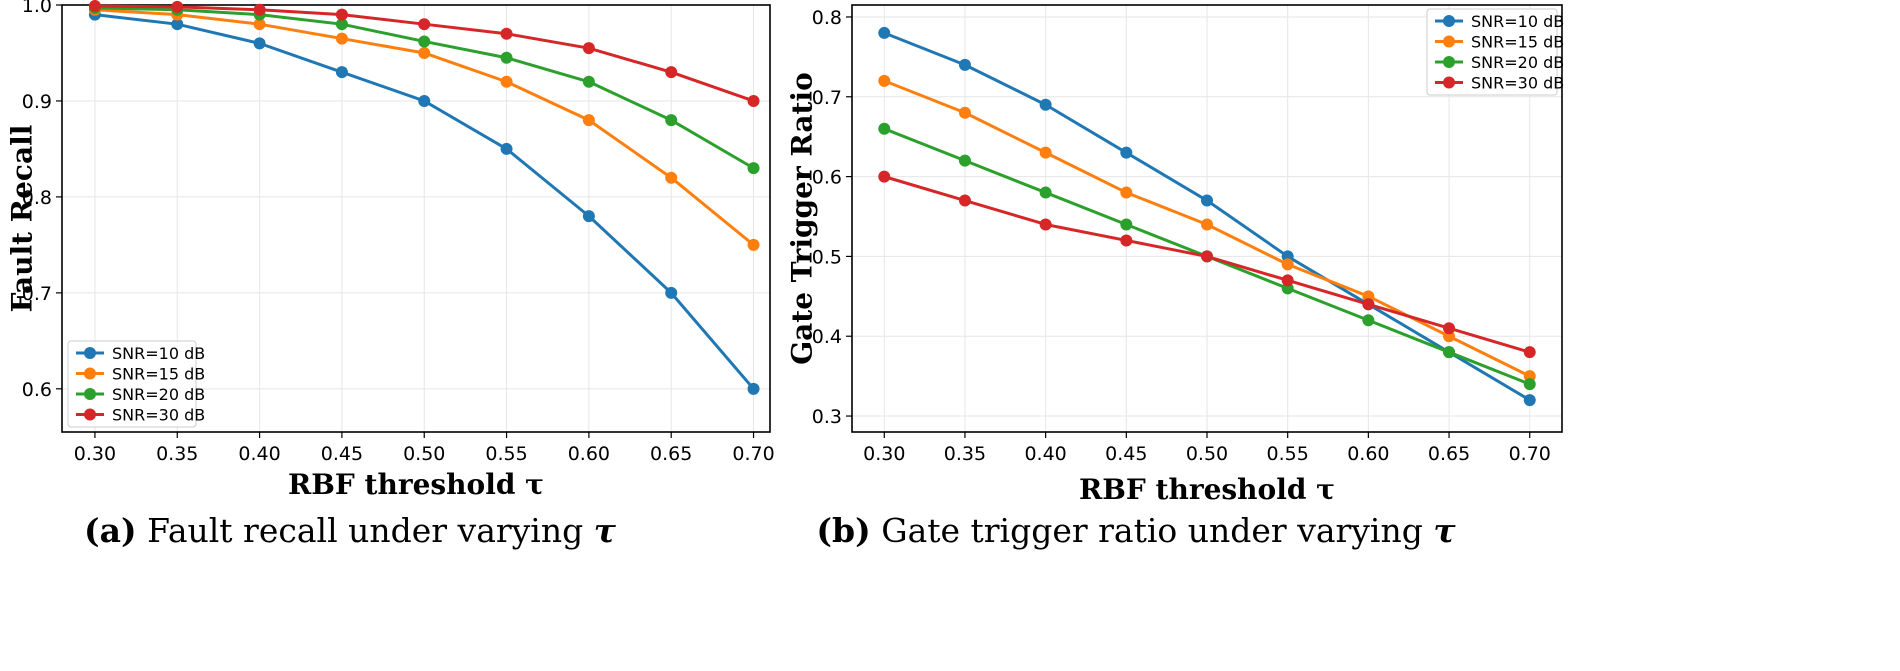 Image resolution: width=1900 pixels, height=671 pixels. What do you see at coordinates (158, 374) in the screenshot?
I see `legend-label: SNR=15 dB` at bounding box center [158, 374].